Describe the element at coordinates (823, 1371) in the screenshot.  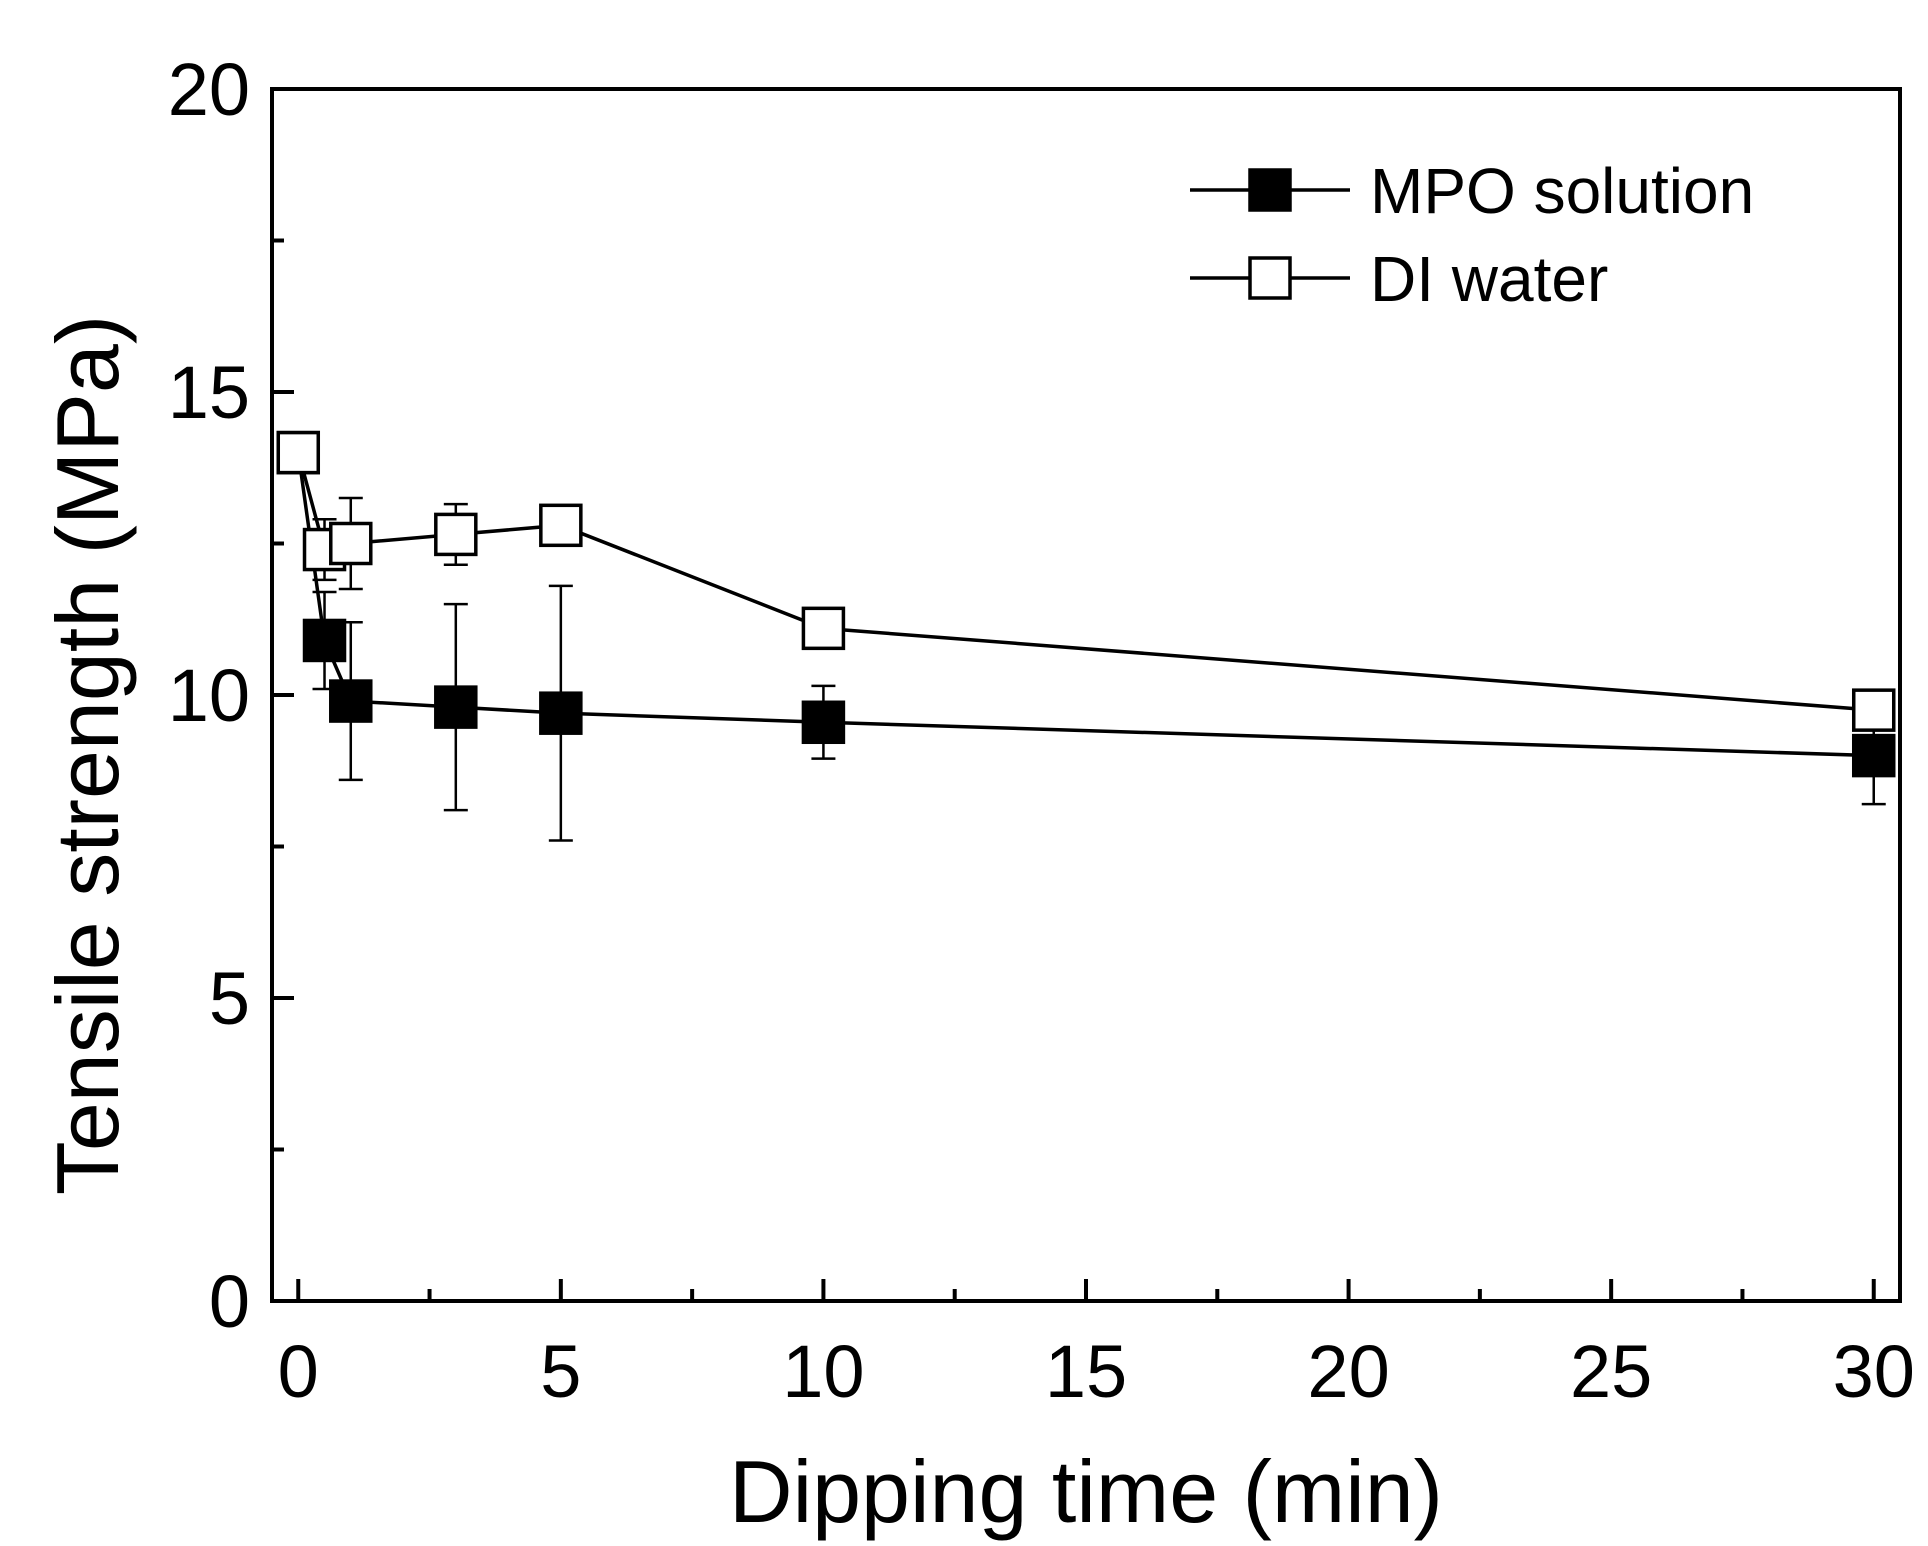
I see `x-tick-label: 10` at that location.